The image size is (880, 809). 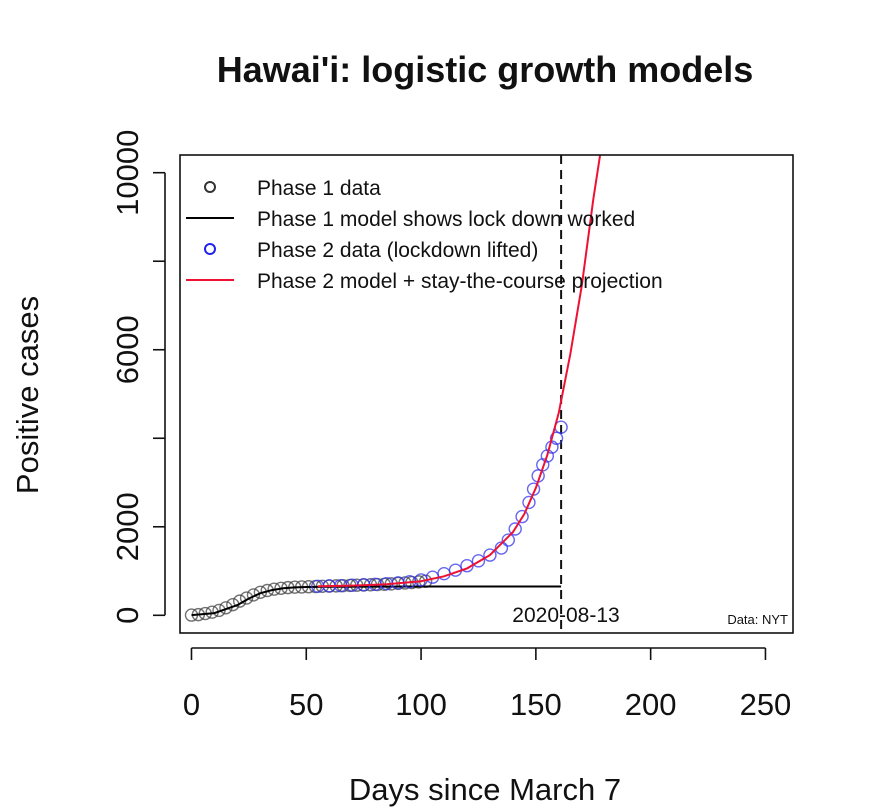 What do you see at coordinates (536, 704) in the screenshot?
I see `x-tick-label: 150` at bounding box center [536, 704].